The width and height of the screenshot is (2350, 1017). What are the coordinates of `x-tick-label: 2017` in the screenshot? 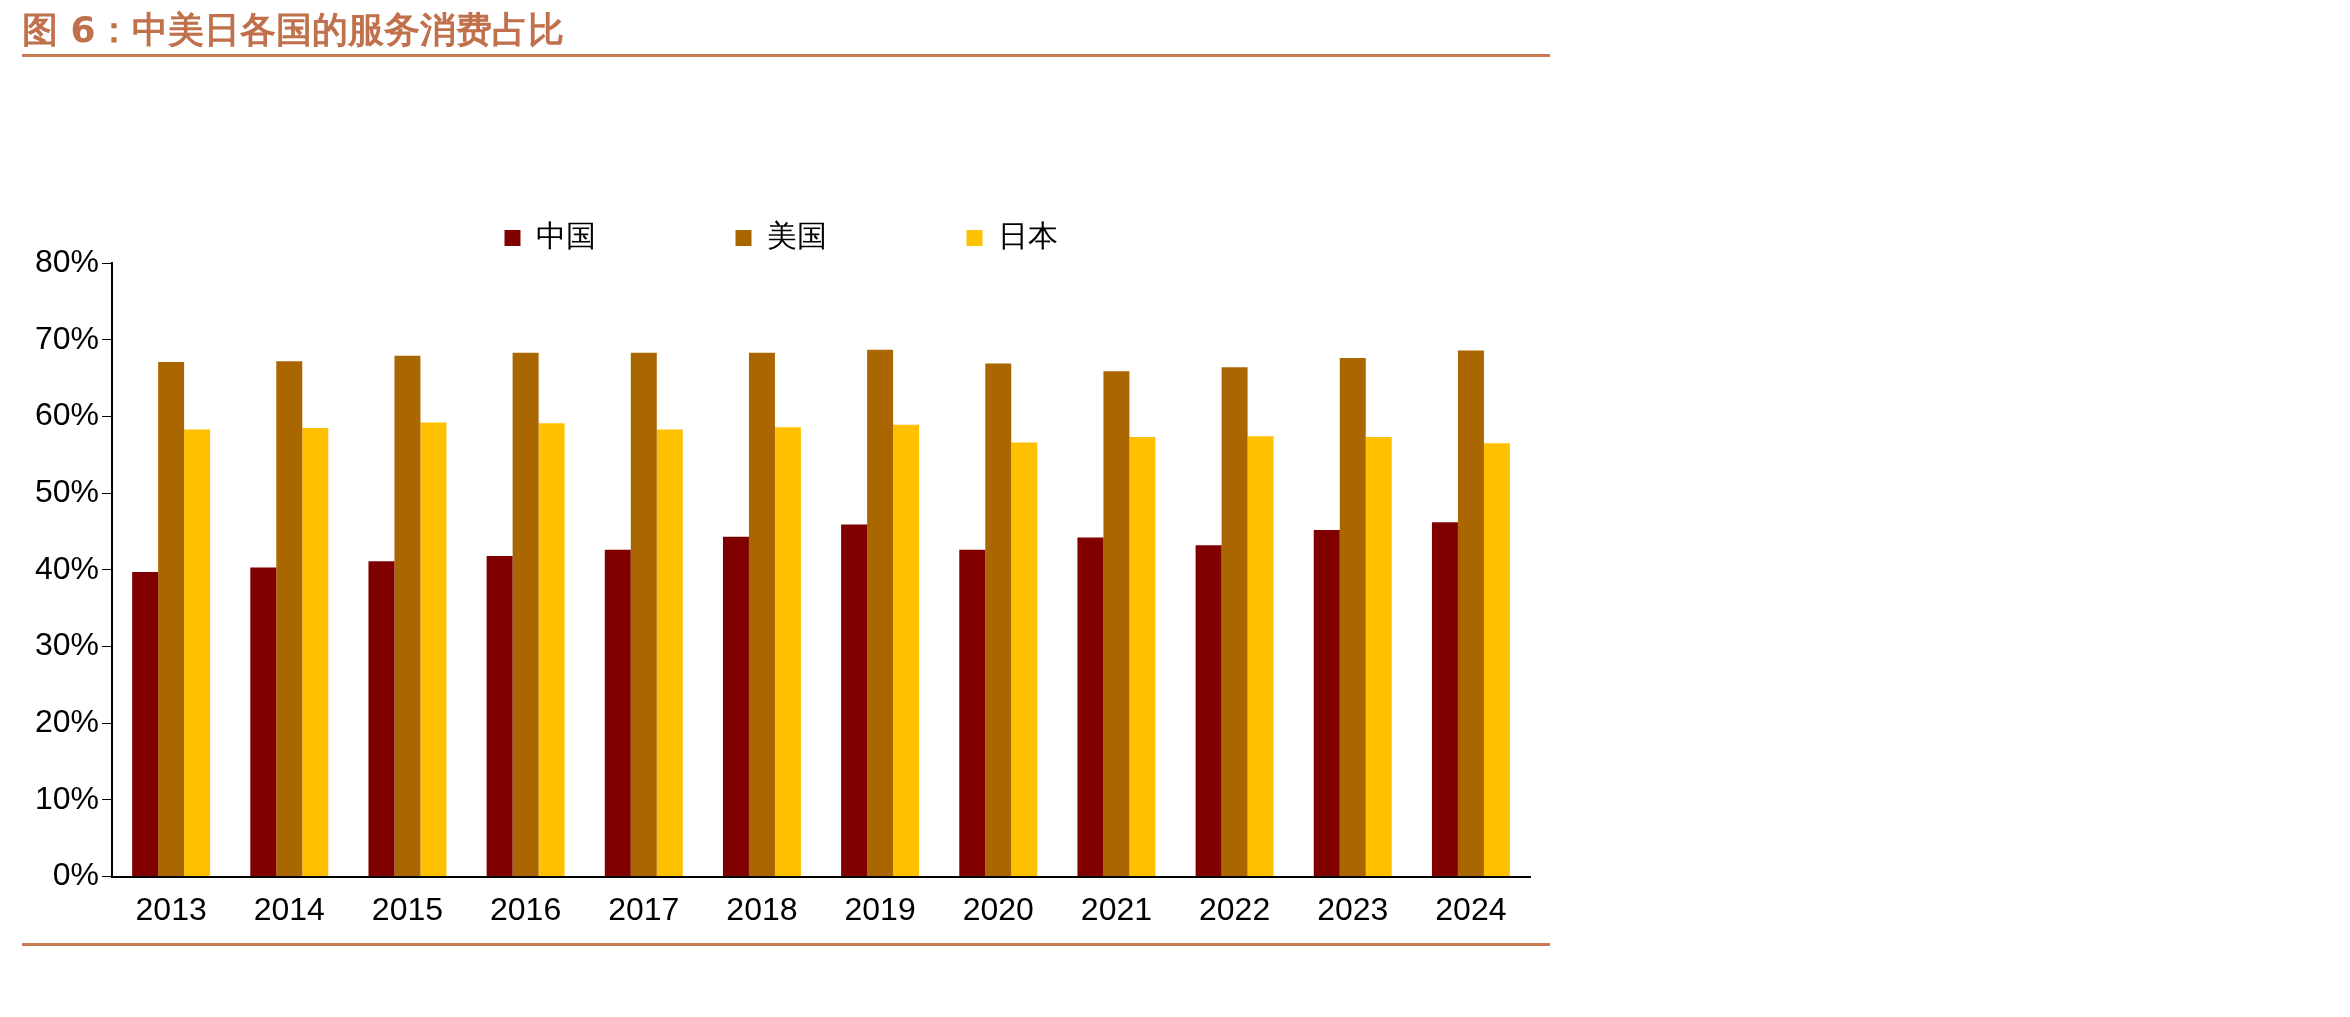 It's located at (644, 908).